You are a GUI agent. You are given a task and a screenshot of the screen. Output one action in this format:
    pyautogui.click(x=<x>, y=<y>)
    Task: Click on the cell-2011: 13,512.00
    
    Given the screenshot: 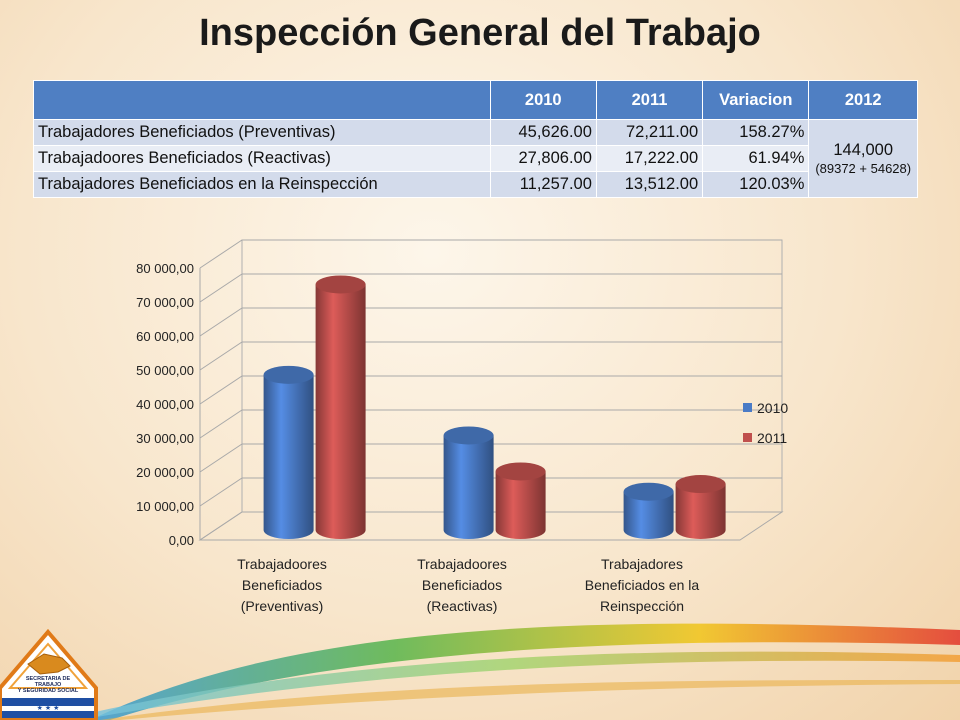 What is the action you would take?
    pyautogui.click(x=649, y=184)
    